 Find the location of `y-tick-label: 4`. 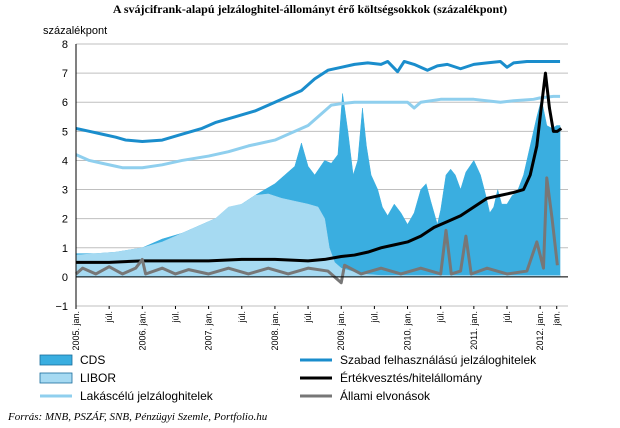

y-tick-label: 4 is located at coordinates (65, 161).